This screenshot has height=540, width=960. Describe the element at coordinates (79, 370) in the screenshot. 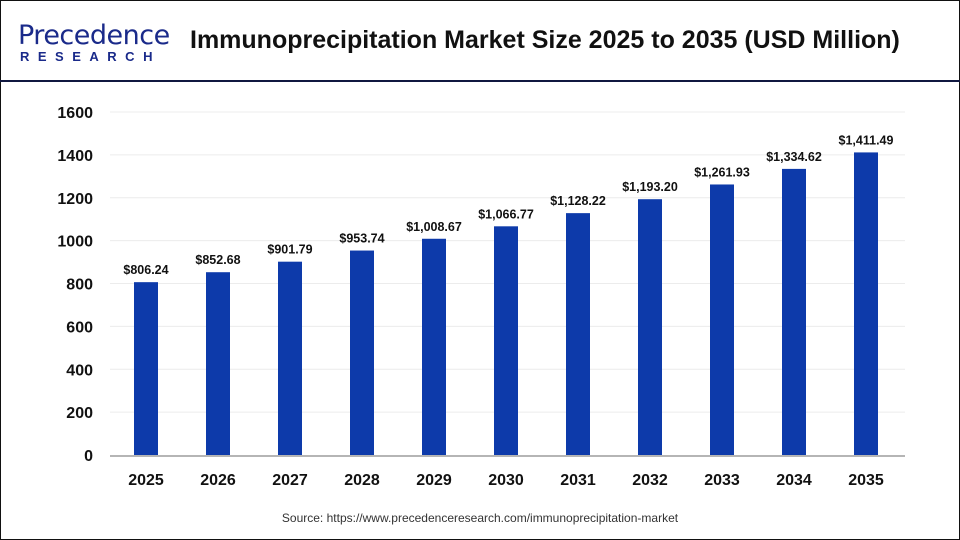

I see `y-tick-label: 400` at that location.